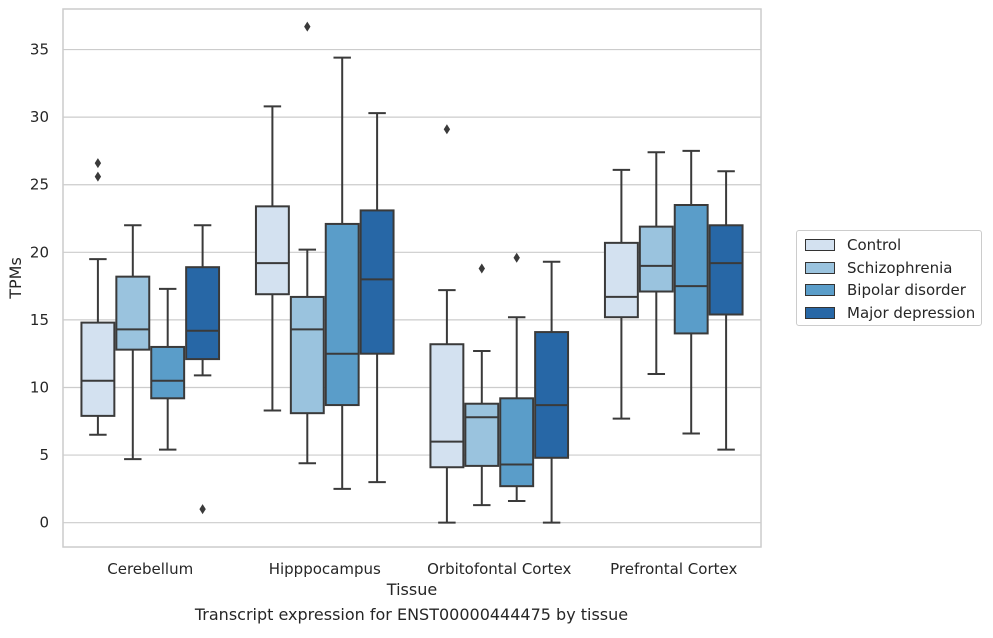 This screenshot has width=993, height=638. What do you see at coordinates (39, 185) in the screenshot?
I see `y-tick-label: 25` at bounding box center [39, 185].